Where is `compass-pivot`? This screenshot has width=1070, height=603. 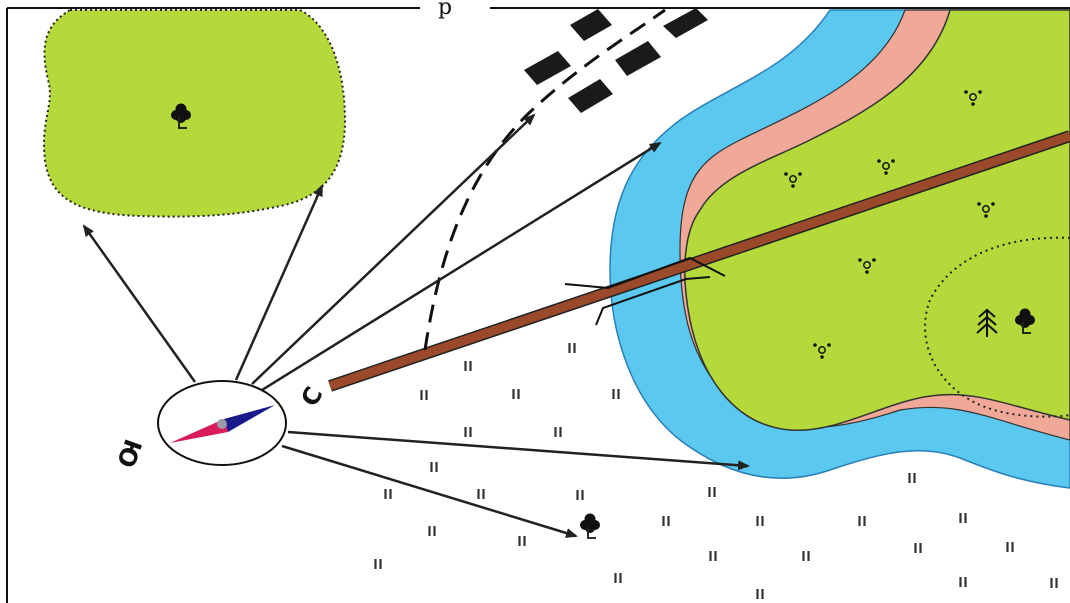 compass-pivot is located at coordinates (222, 424).